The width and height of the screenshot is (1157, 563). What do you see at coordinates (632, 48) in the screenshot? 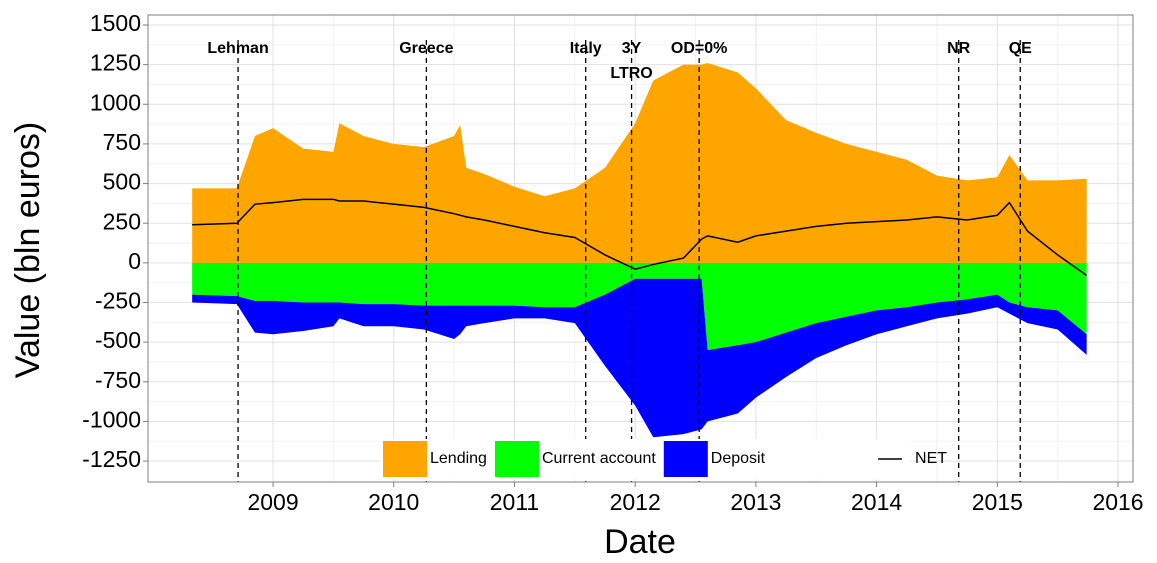
I see `event-label: 3Y` at bounding box center [632, 48].